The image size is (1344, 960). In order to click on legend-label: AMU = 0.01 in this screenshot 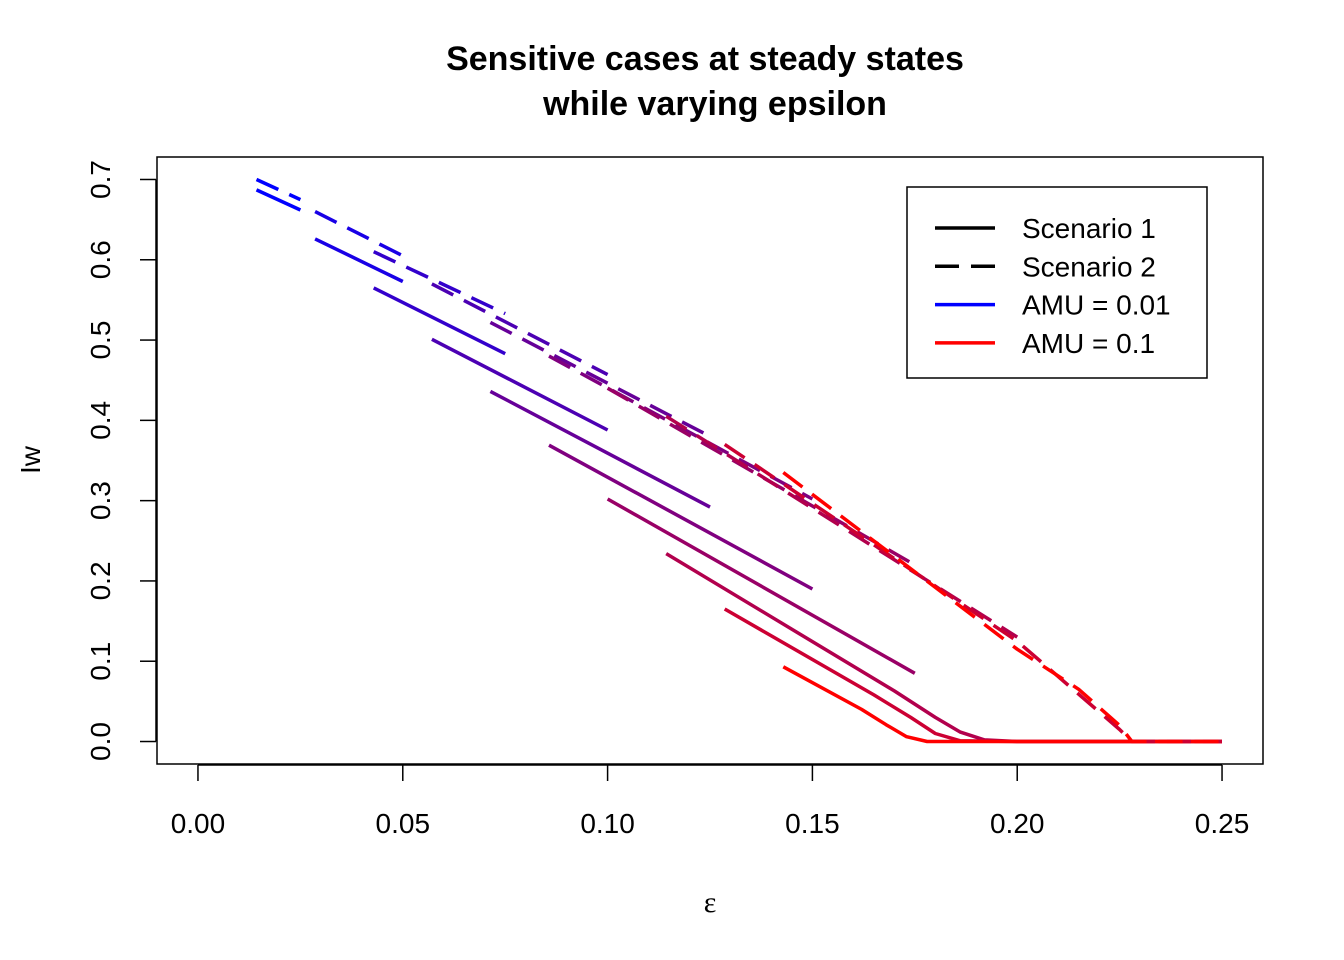, I will do `click(1096, 305)`.